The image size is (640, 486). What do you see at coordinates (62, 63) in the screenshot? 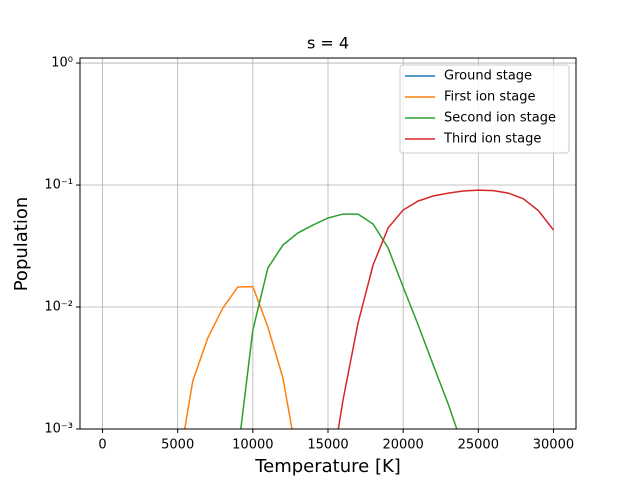
I see `y-tick-label: 10⁰` at bounding box center [62, 63].